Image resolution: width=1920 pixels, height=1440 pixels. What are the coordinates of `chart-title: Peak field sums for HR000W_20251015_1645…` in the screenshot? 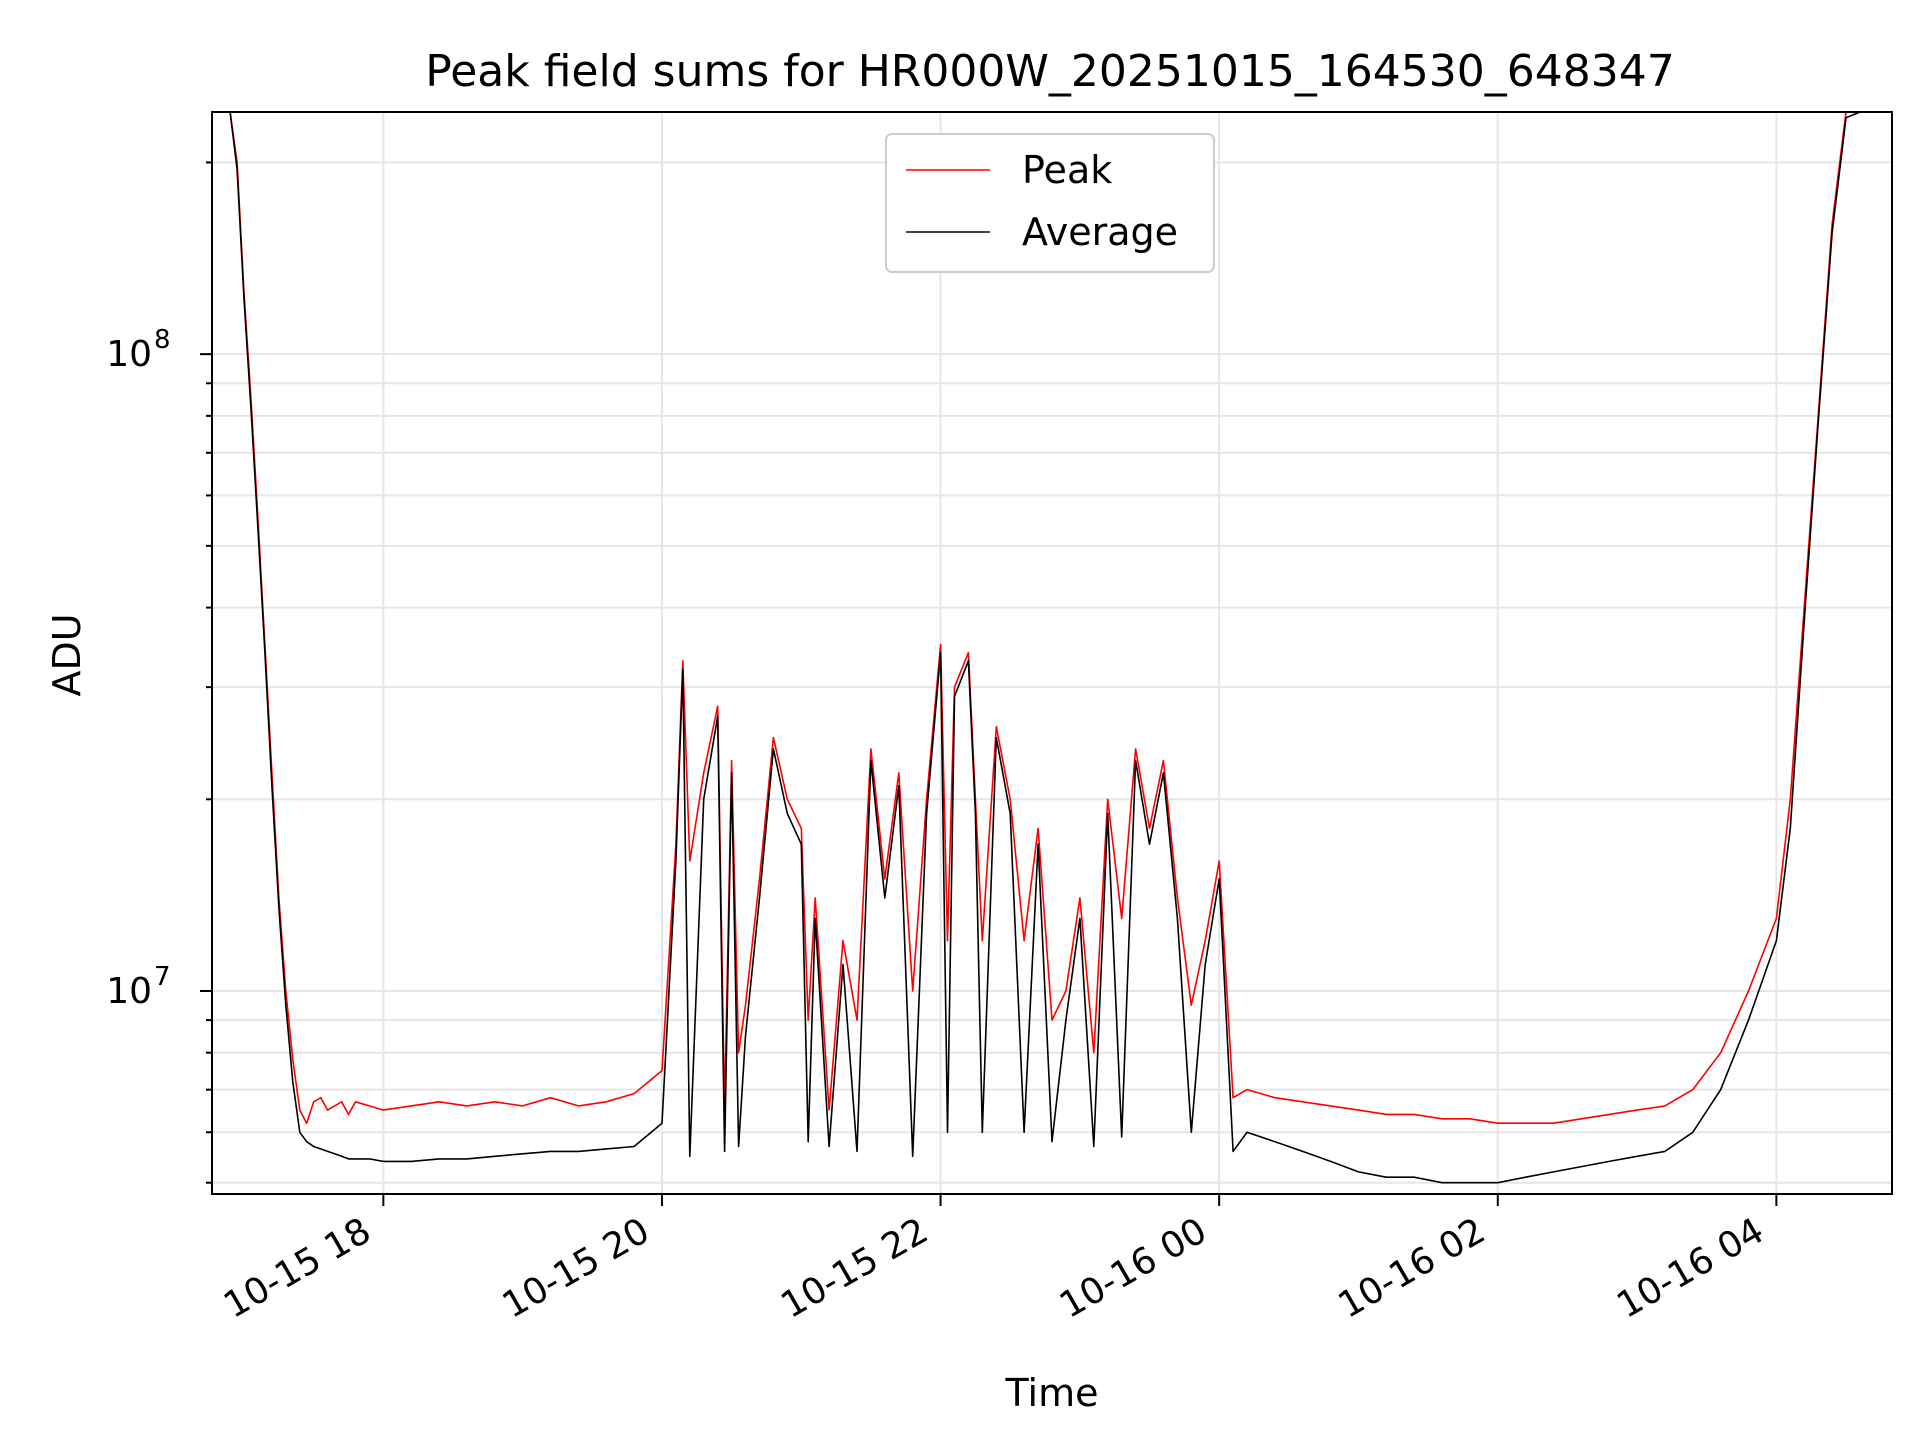 It's located at (1050, 71).